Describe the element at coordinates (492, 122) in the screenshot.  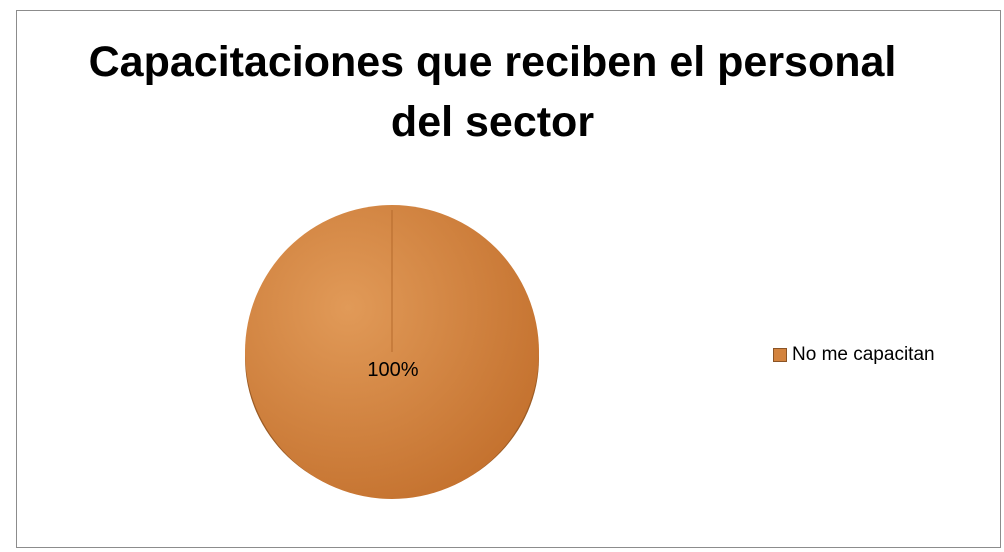
I see `chart-title-line-2: del sector` at that location.